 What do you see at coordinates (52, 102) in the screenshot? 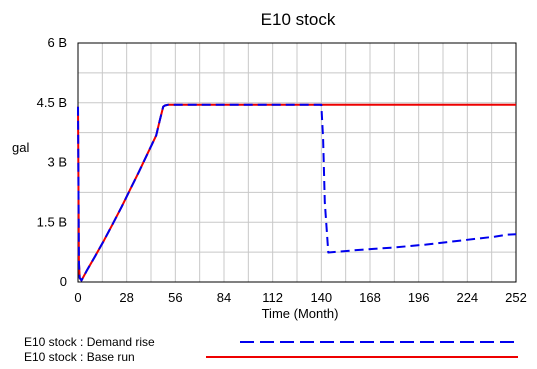
I see `y-tick-label: 4.5 B` at bounding box center [52, 102].